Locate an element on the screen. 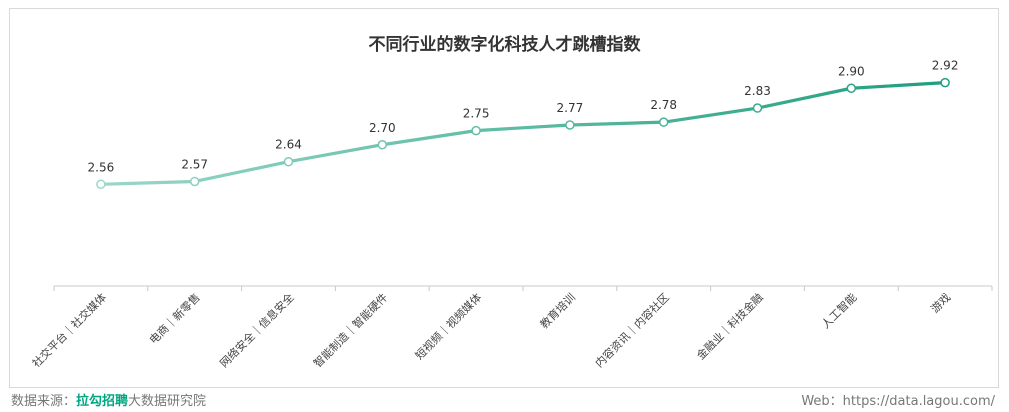  data-label: 2.92 is located at coordinates (945, 66).